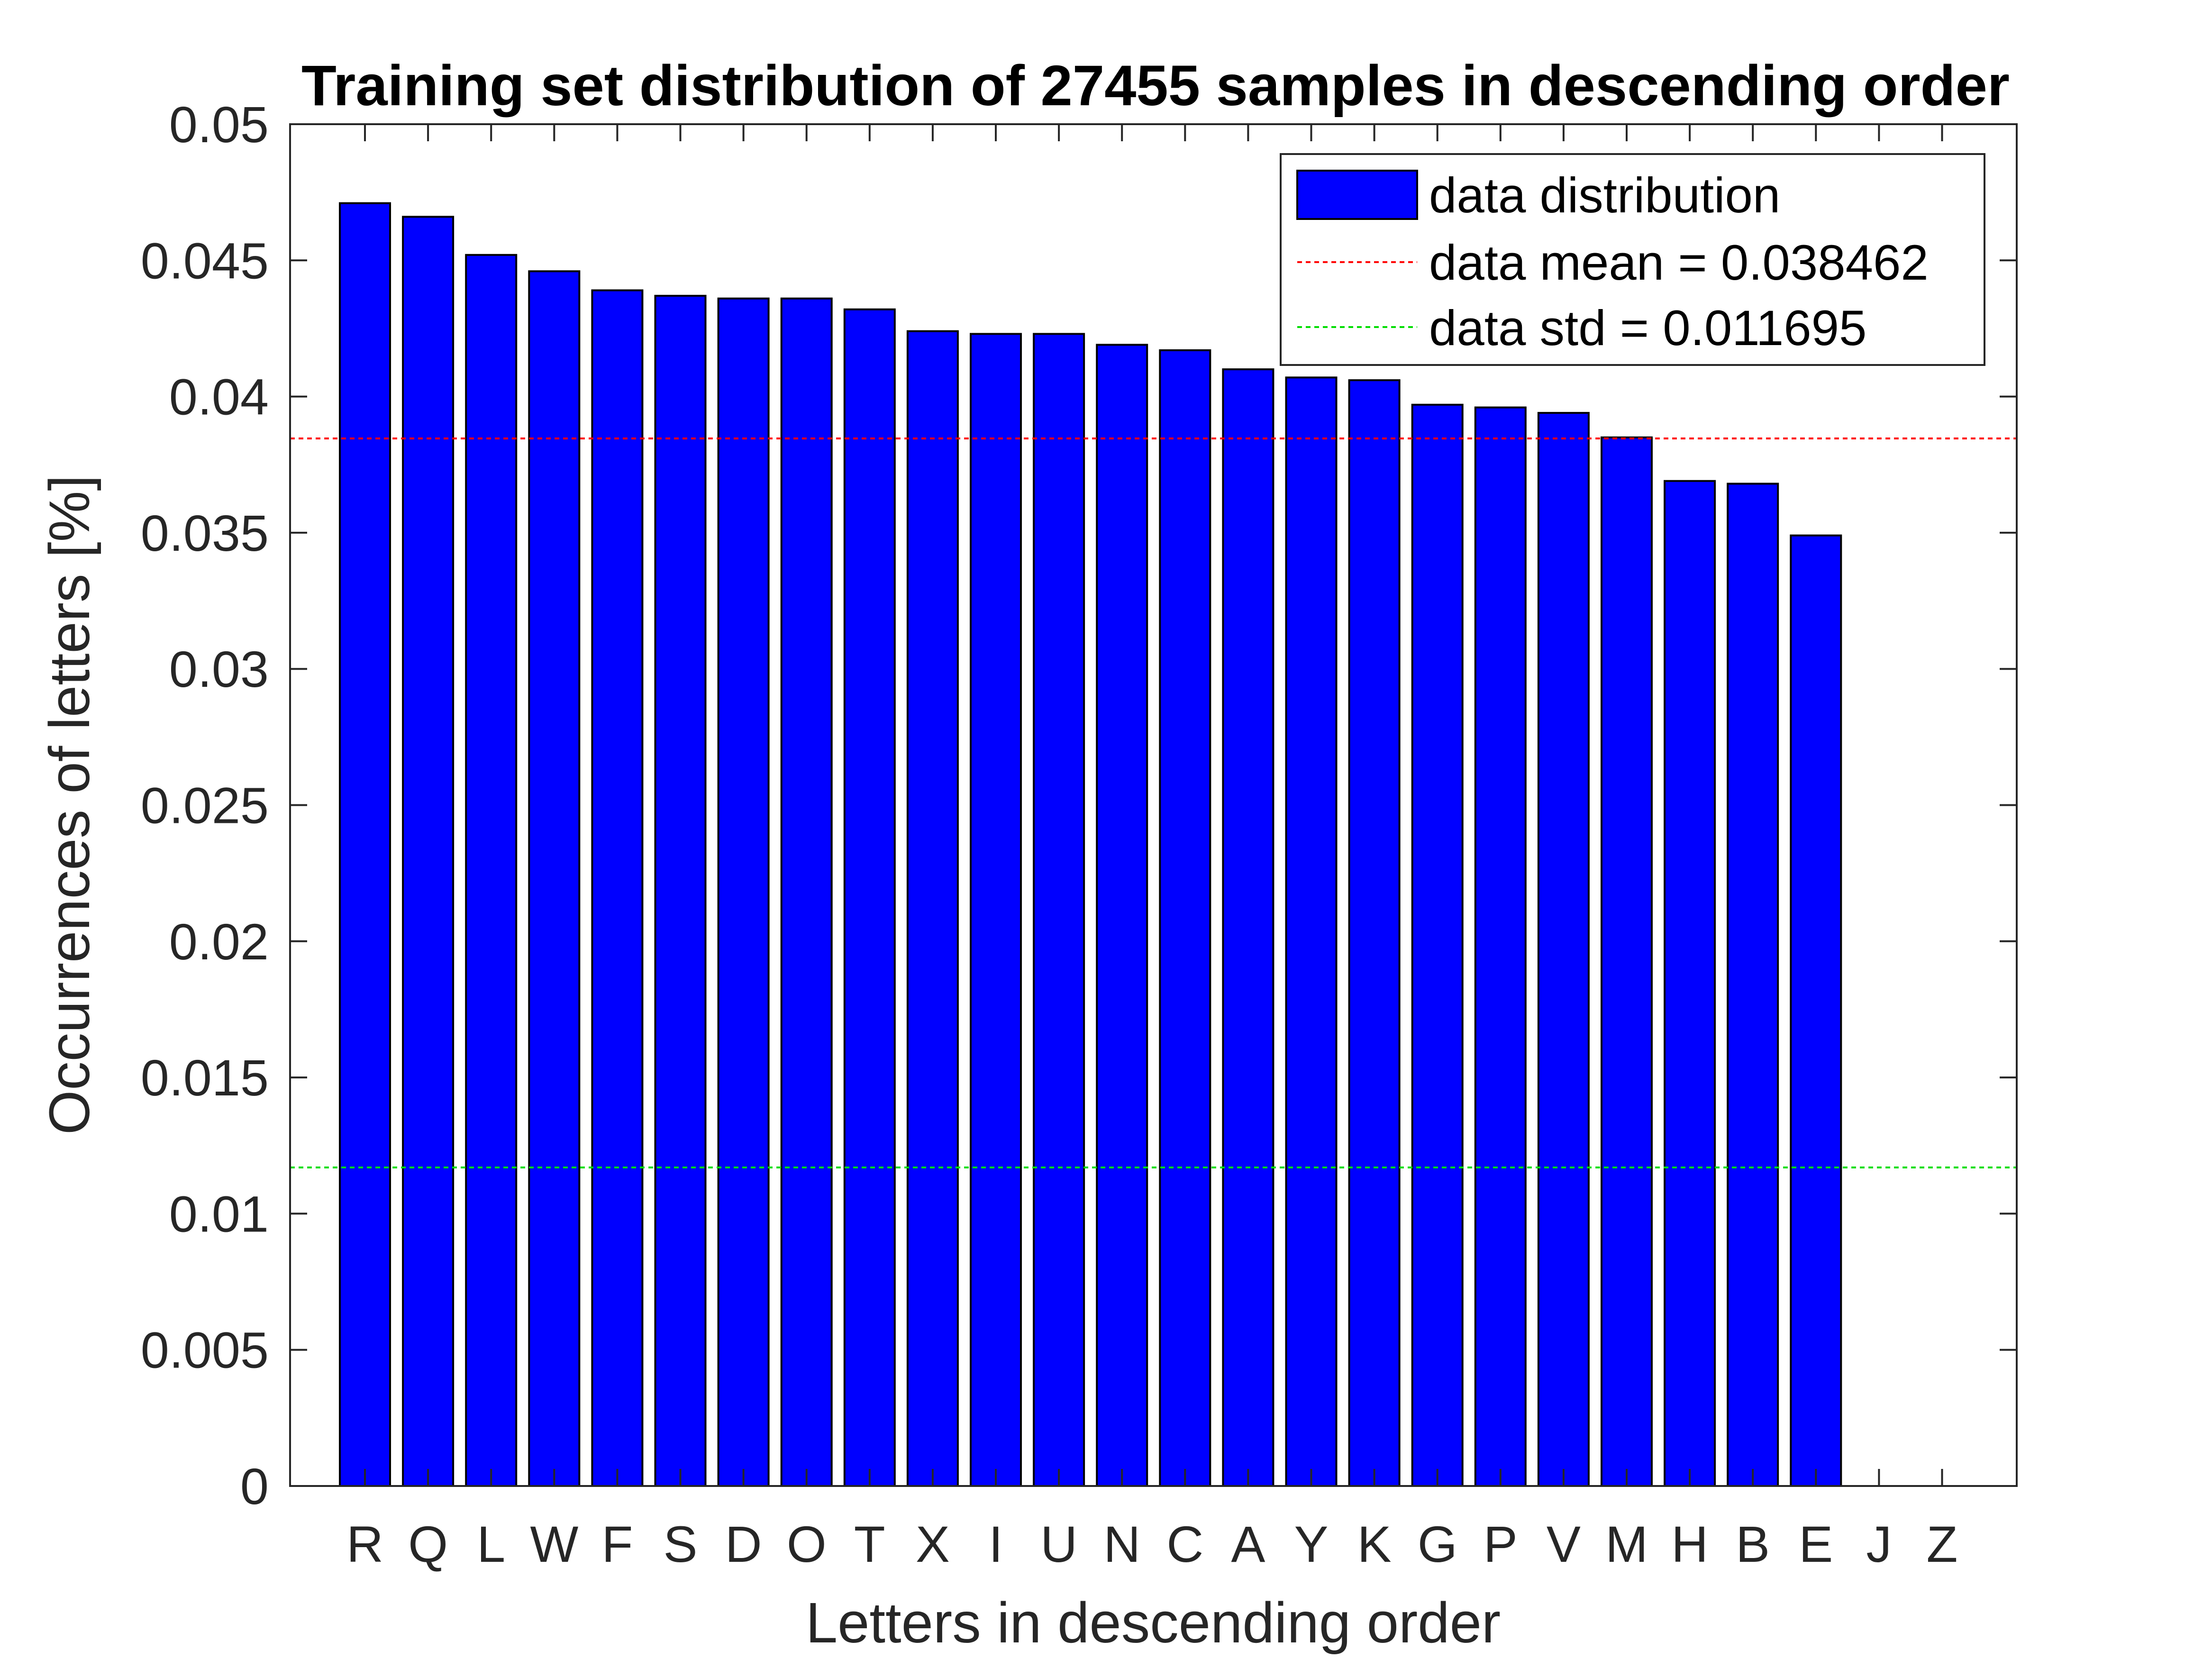 The image size is (2212, 1659). Describe the element at coordinates (1564, 1544) in the screenshot. I see `x-tick-label-V: V` at that location.